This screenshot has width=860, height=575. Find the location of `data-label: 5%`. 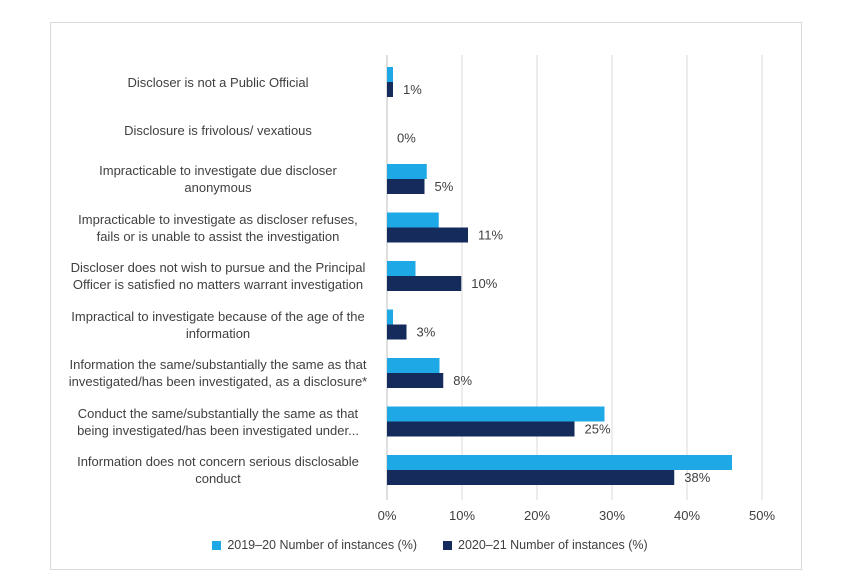

data-label: 5% is located at coordinates (444, 186).